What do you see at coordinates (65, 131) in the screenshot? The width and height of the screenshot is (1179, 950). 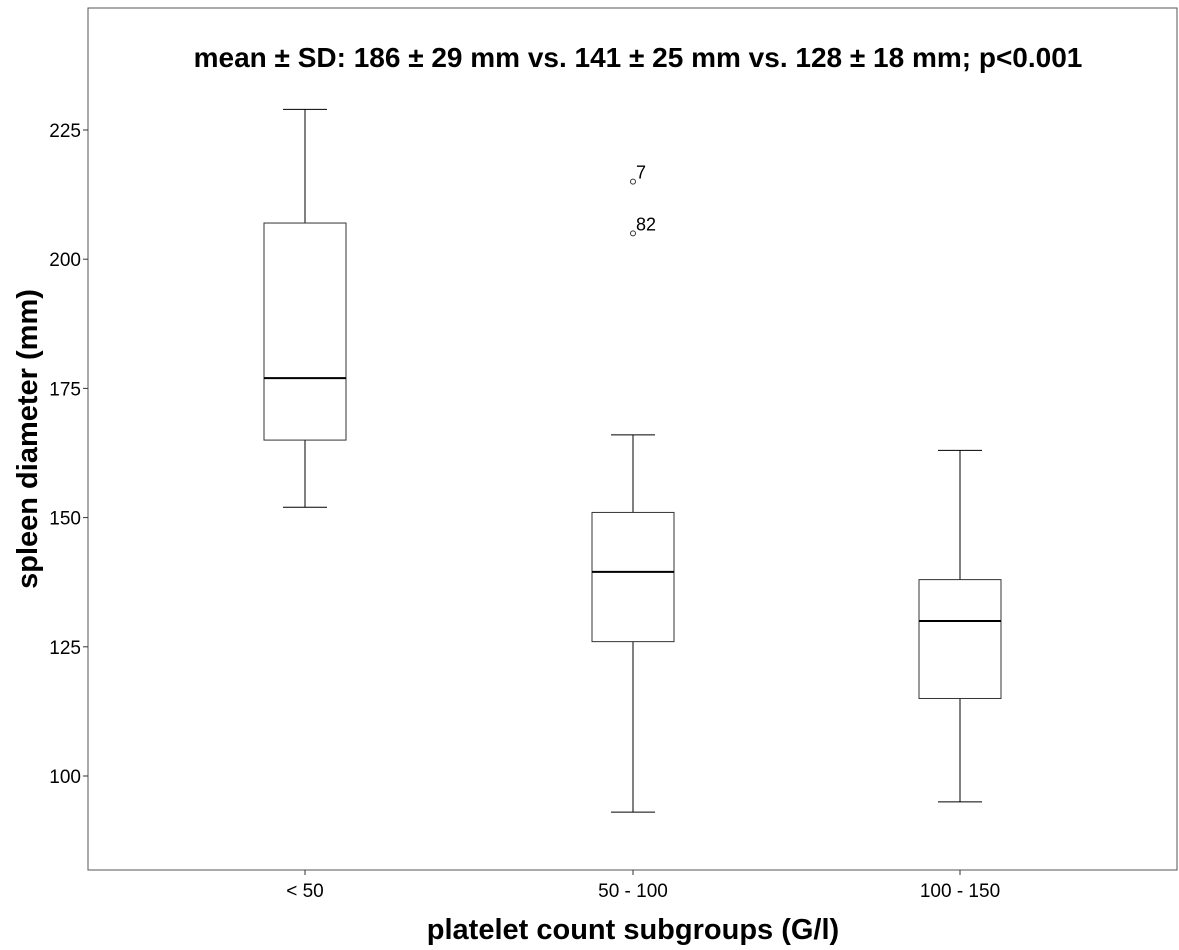 I see `y-tick-label-225: 225` at bounding box center [65, 131].